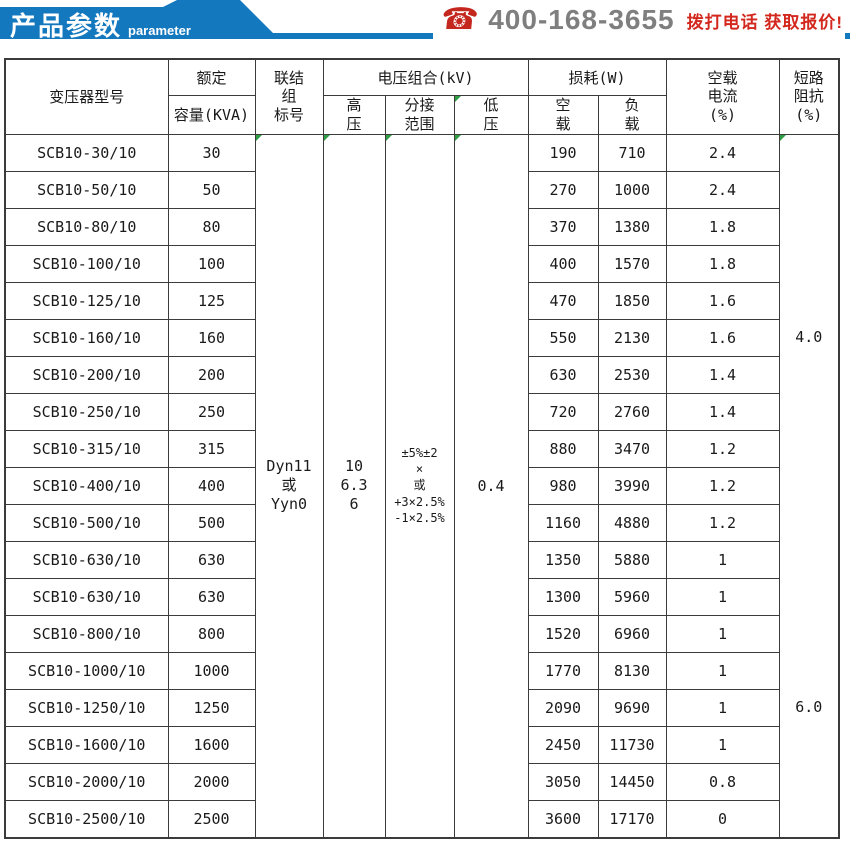  I want to click on cell-no-load-loss: 1160, so click(563, 522).